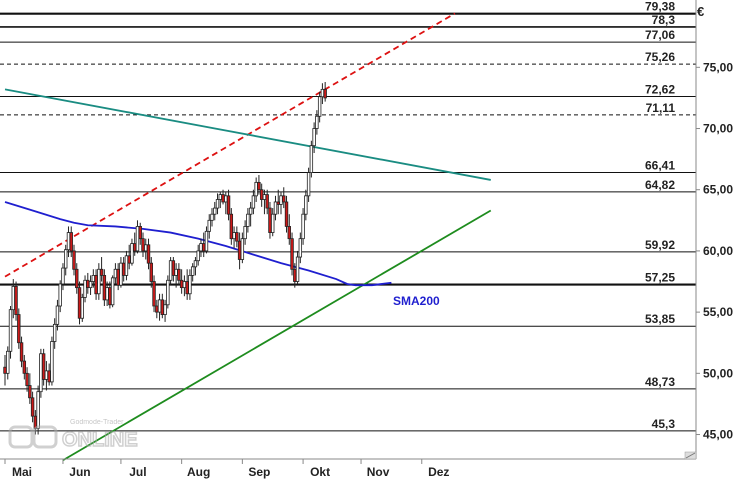 The width and height of the screenshot is (750, 480). Describe the element at coordinates (79, 472) in the screenshot. I see `x-tick-label: Jun` at that location.